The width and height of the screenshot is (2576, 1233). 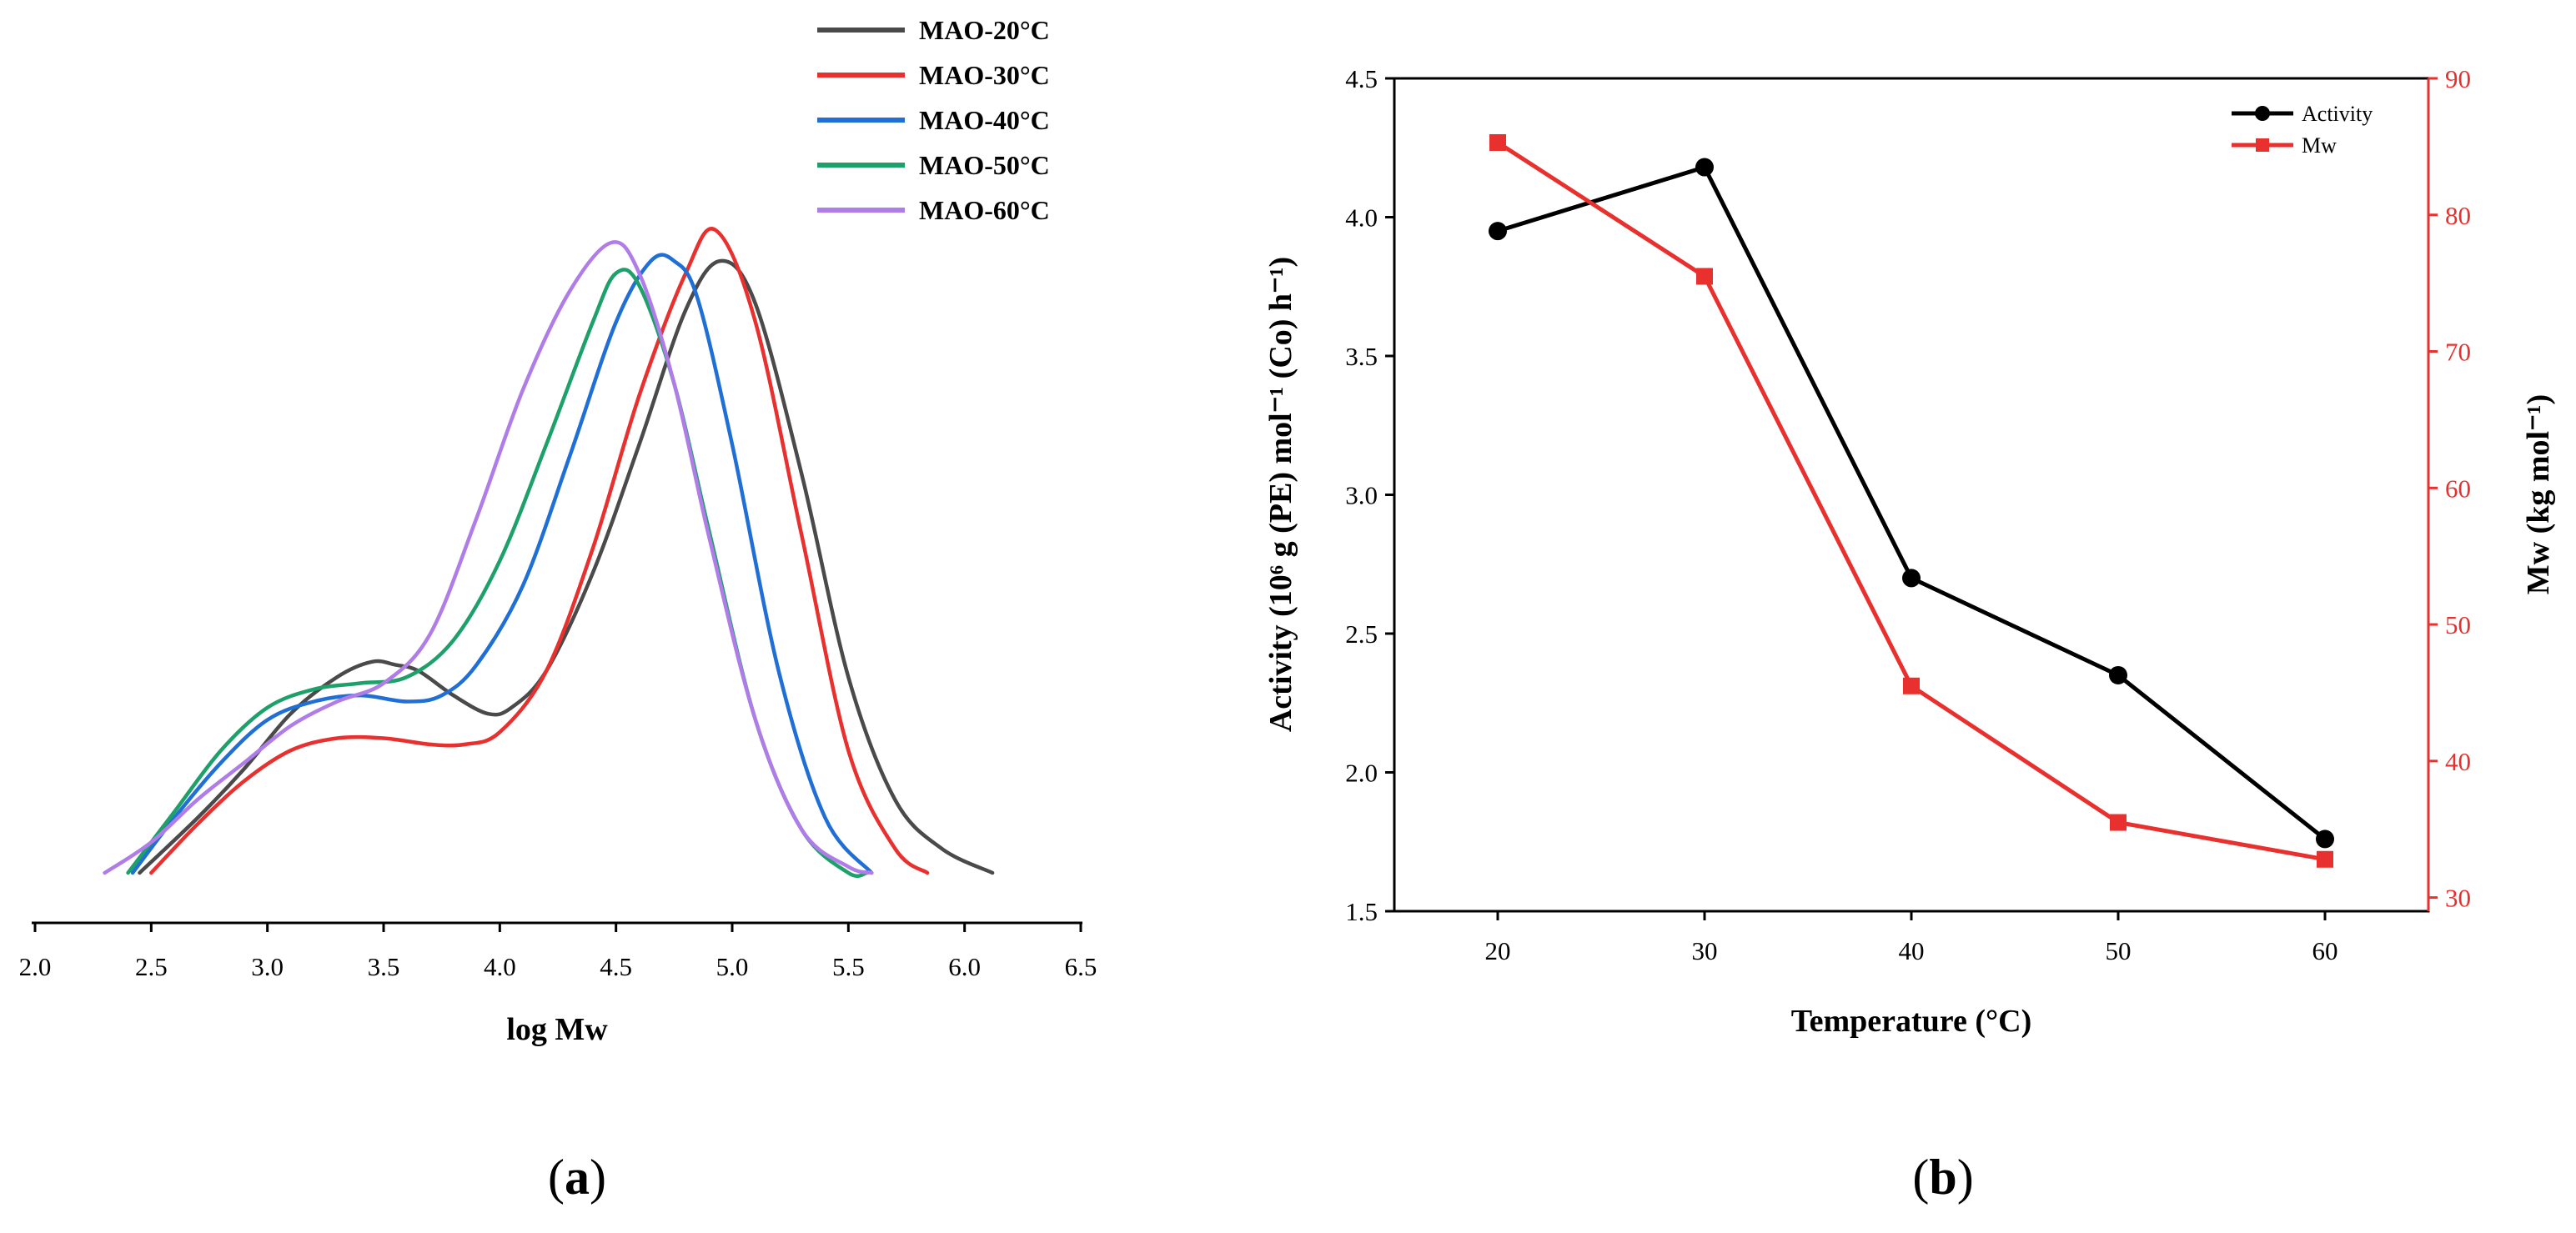 I want to click on chart-a-x-tick-label: 6.5, so click(x=1081, y=966).